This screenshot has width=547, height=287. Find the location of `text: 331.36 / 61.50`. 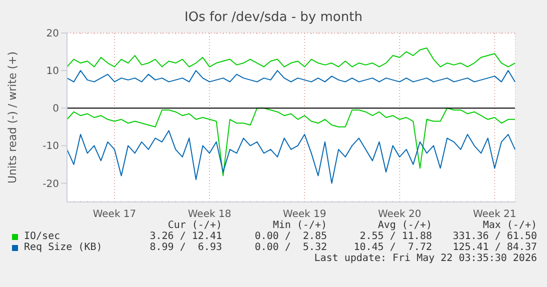

text: 331.36 / 61.50 is located at coordinates (494, 236).